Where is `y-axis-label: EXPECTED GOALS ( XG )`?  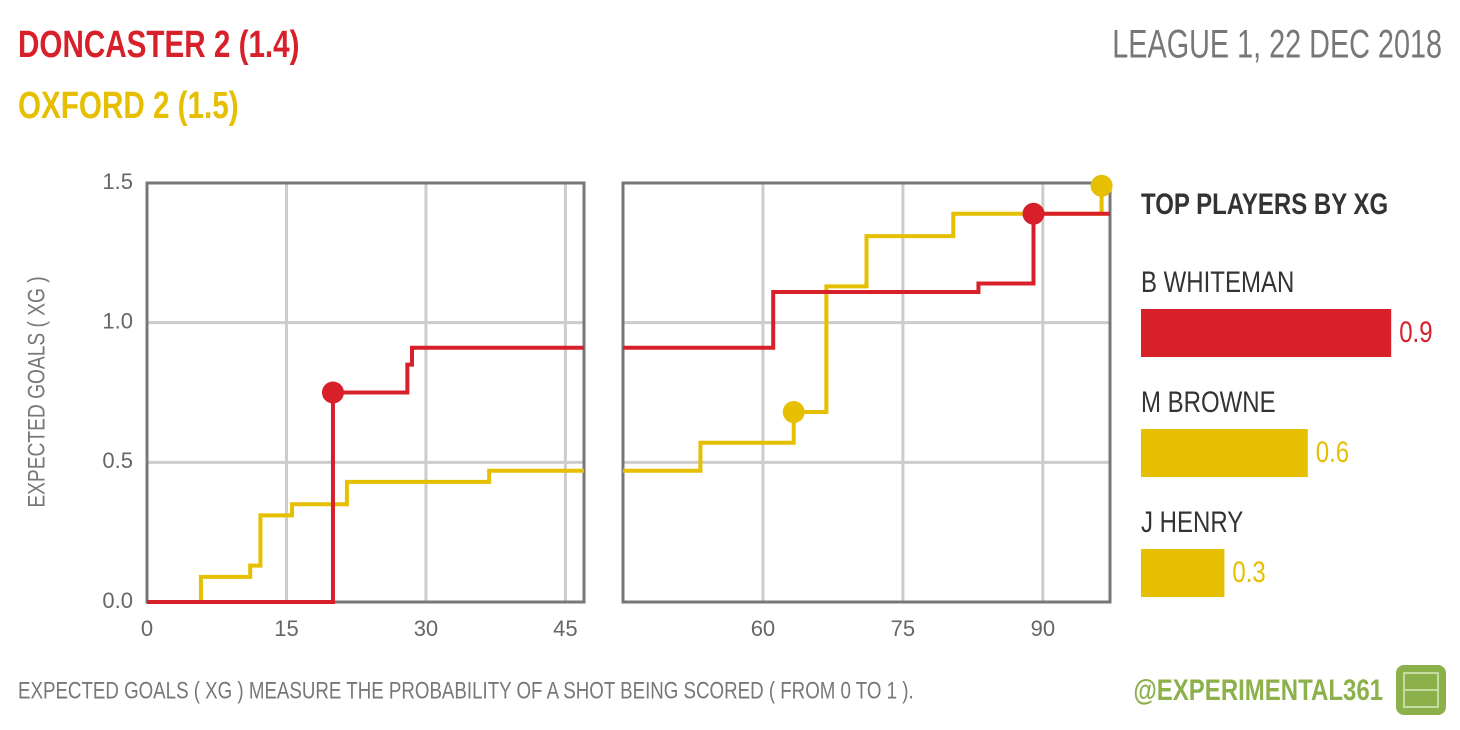
y-axis-label: EXPECTED GOALS ( XG ) is located at coordinates (36, 391).